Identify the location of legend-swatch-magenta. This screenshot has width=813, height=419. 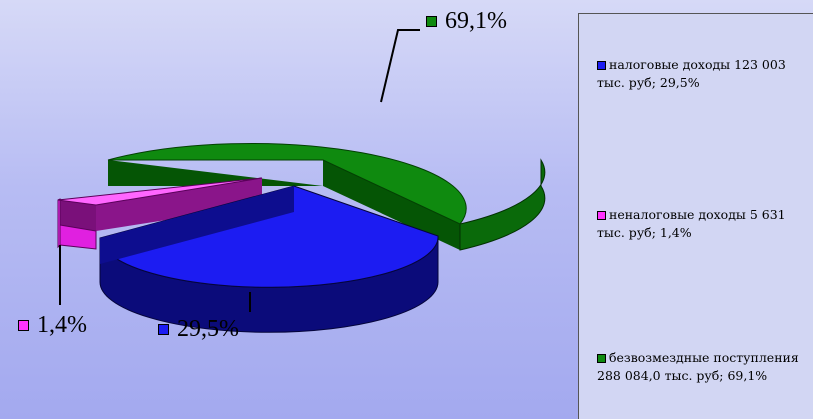
(601, 215).